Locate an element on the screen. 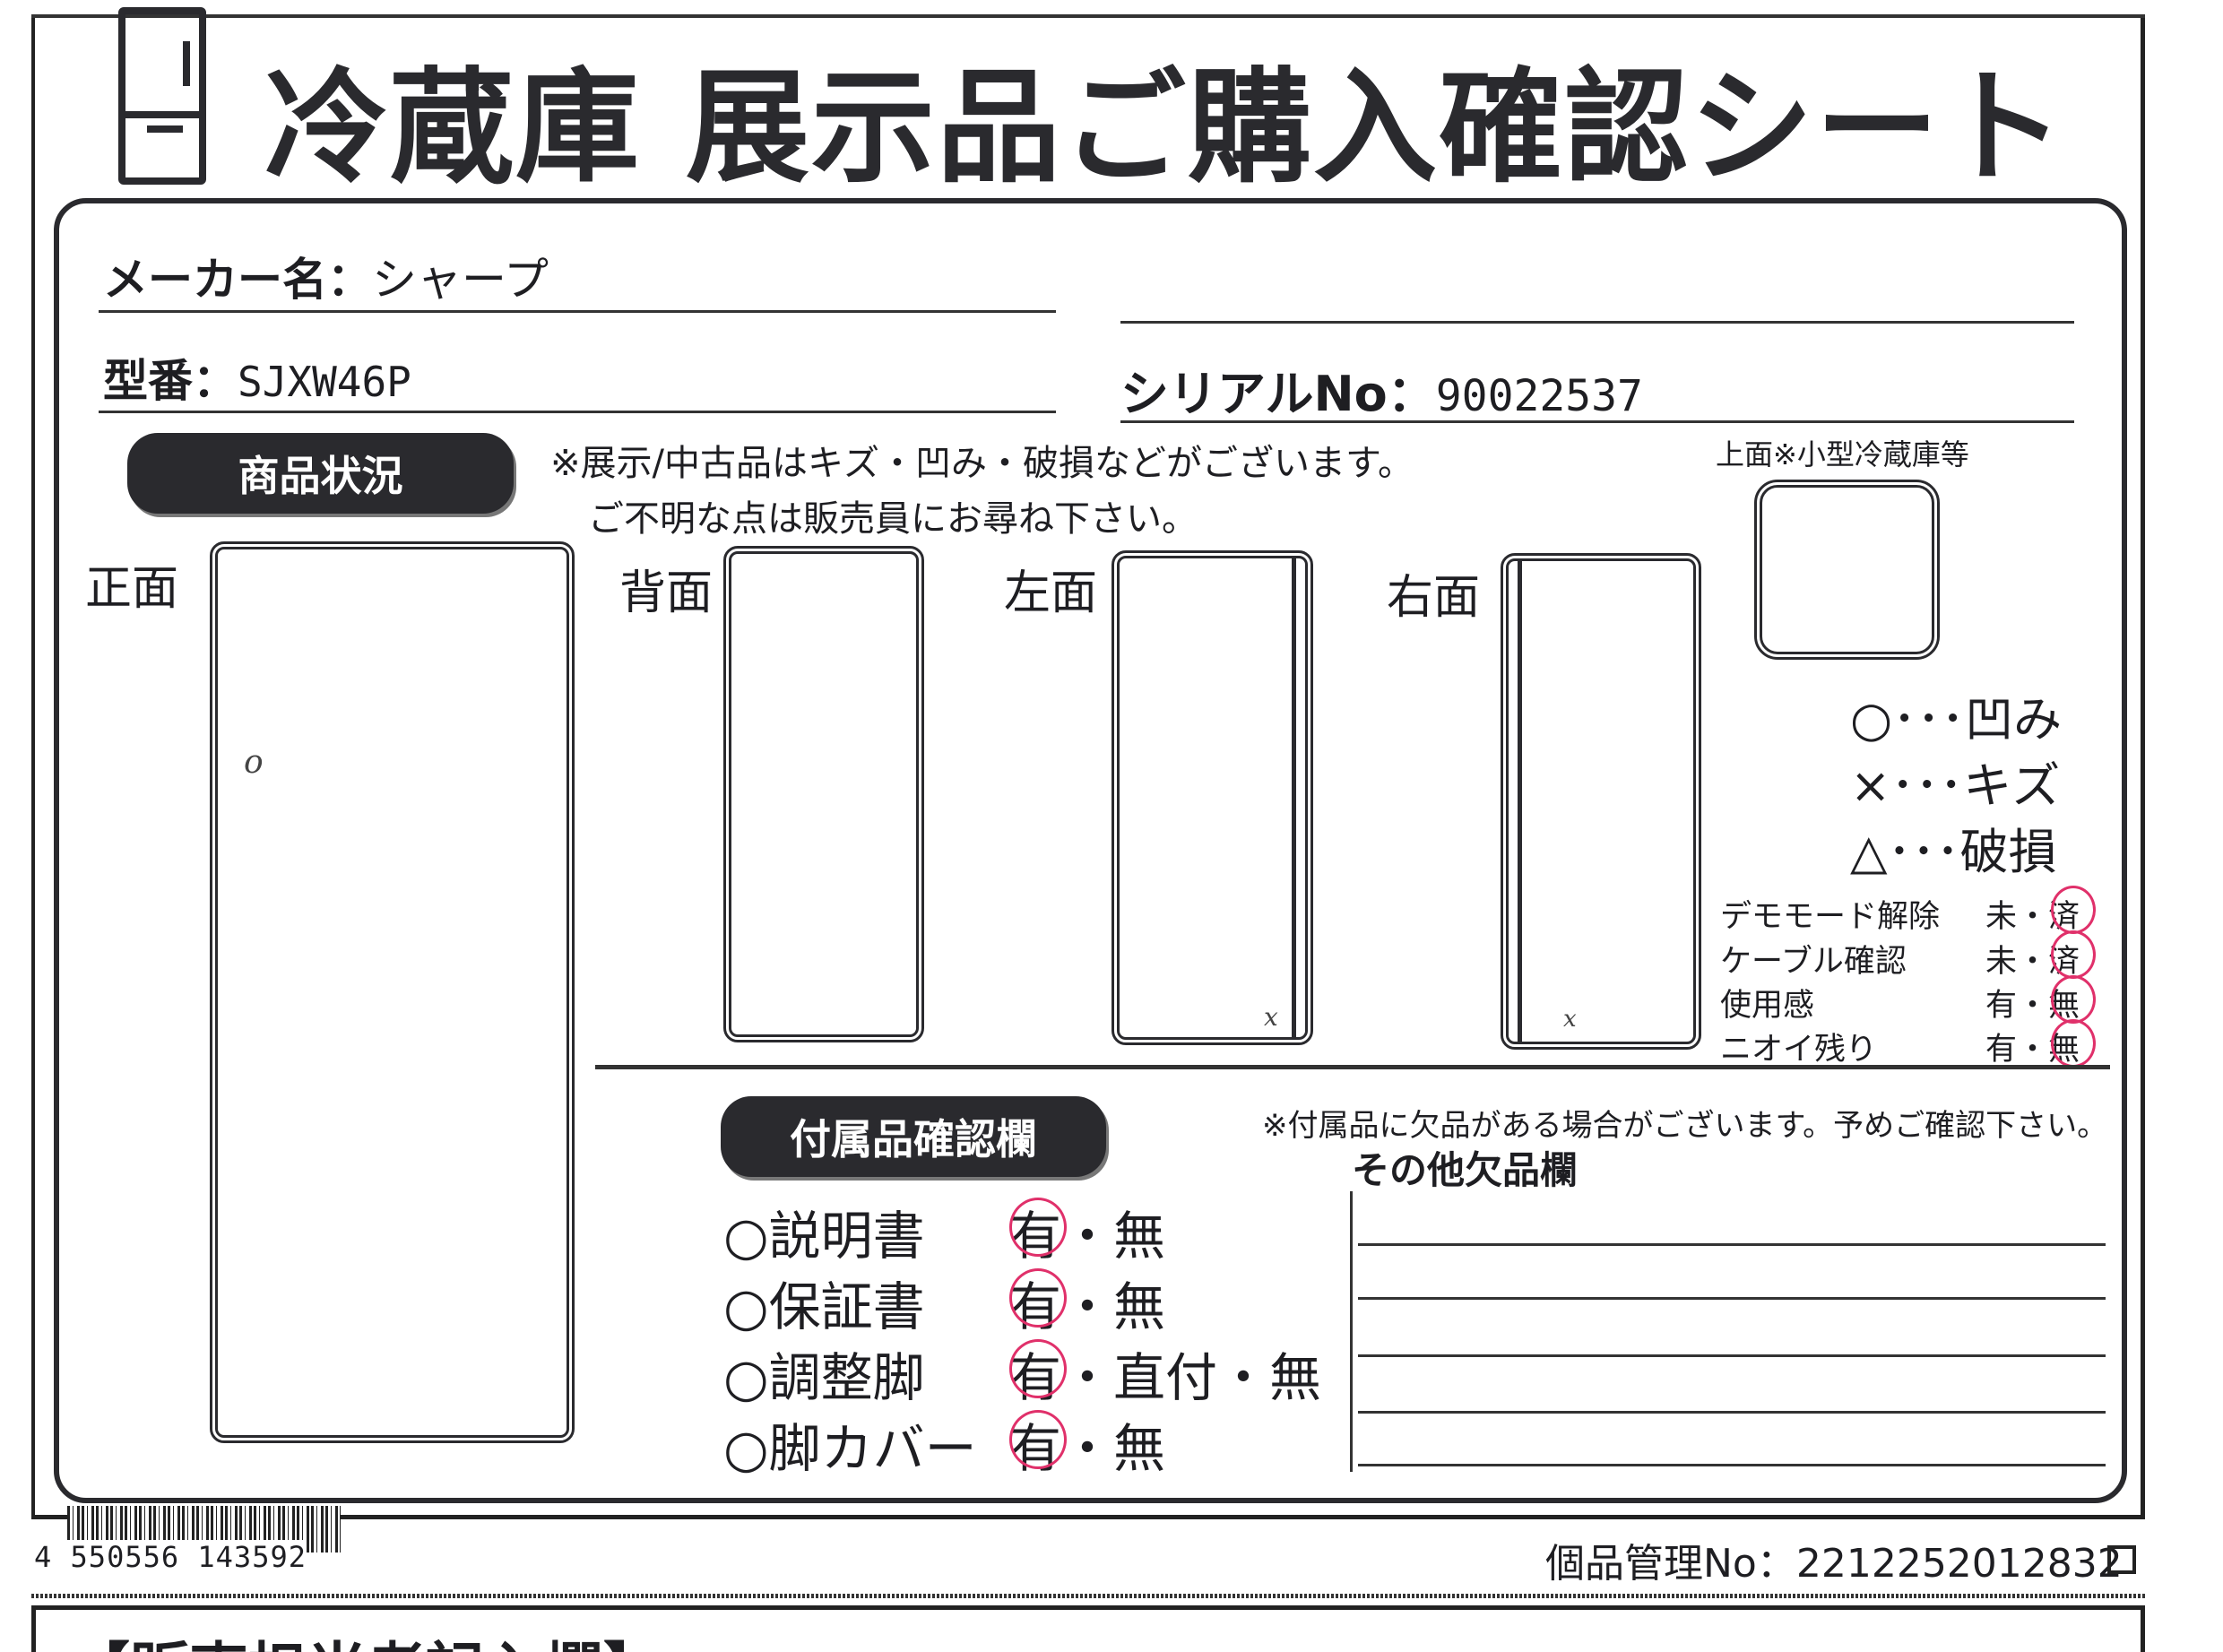 This screenshot has width=2223, height=1652. model-value: SJXW46P is located at coordinates (324, 382).